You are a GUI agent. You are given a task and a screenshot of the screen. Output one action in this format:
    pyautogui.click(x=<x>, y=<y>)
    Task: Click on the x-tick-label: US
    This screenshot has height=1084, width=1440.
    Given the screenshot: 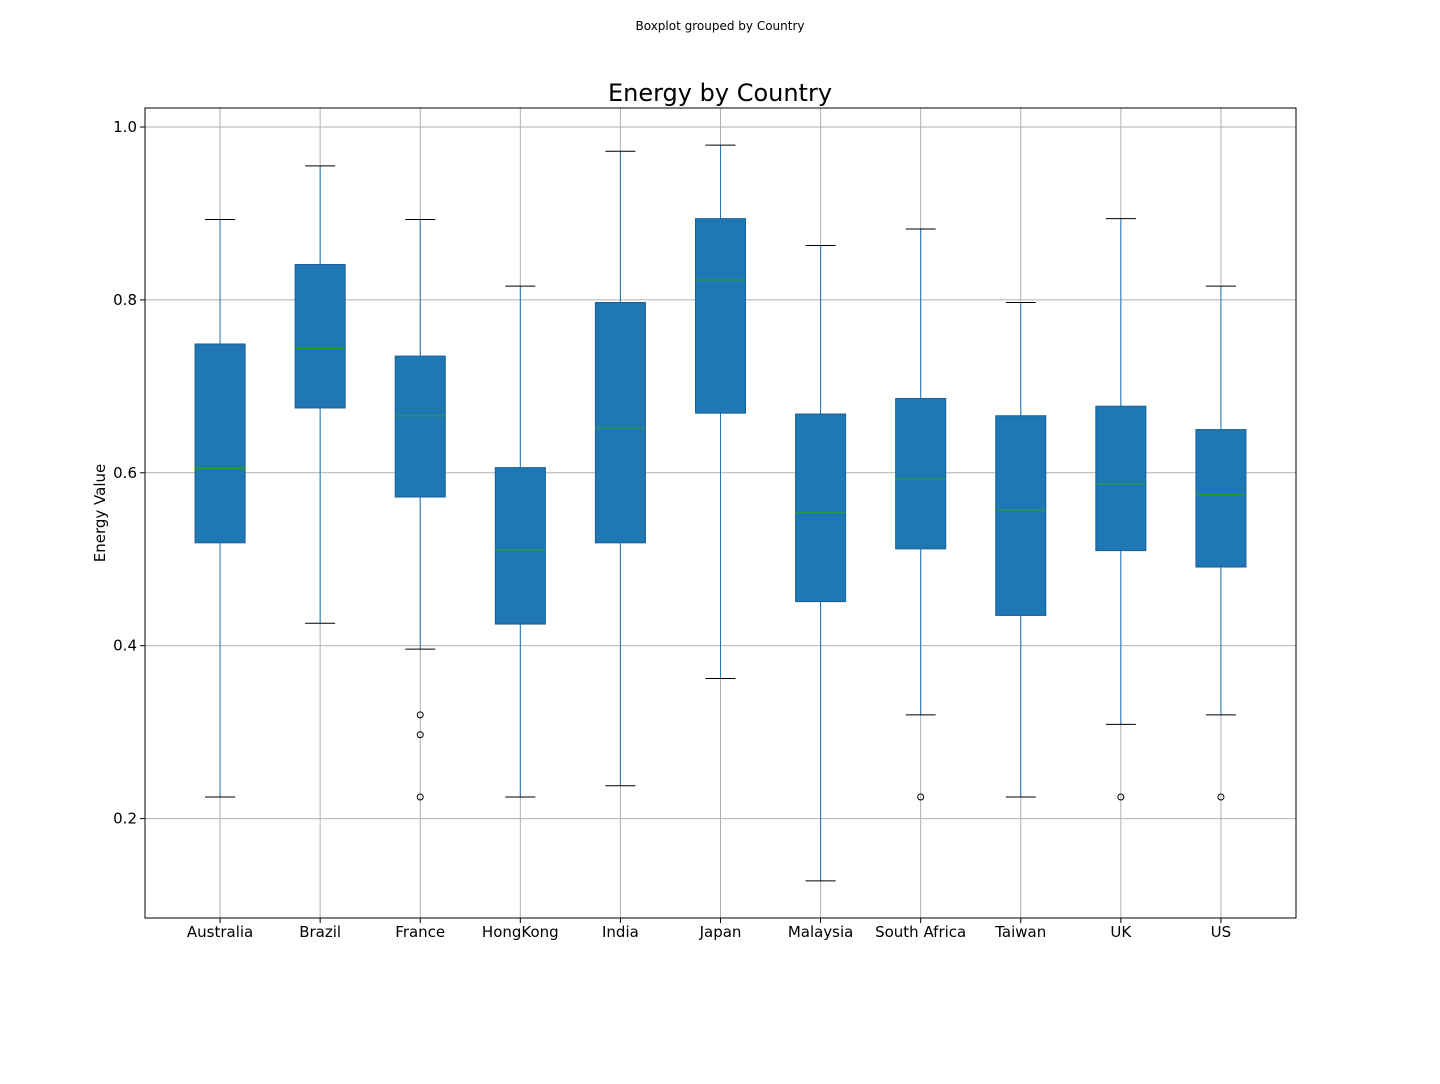 What is the action you would take?
    pyautogui.click(x=1221, y=932)
    